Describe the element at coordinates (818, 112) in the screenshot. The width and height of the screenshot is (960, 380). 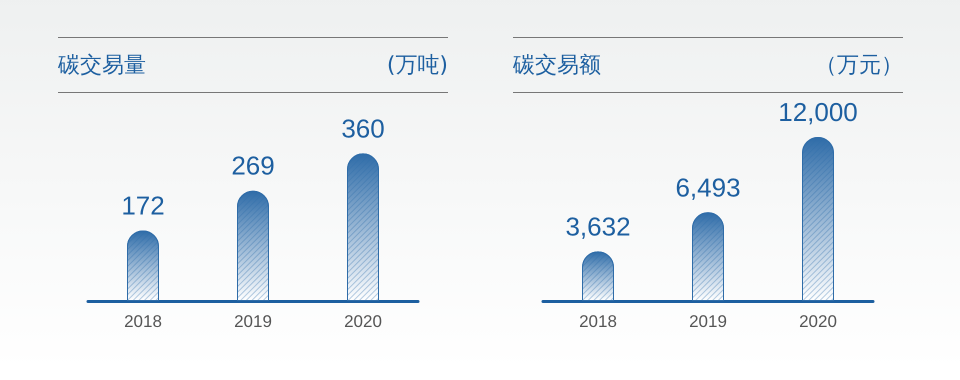
I see `data-label: 12,000` at that location.